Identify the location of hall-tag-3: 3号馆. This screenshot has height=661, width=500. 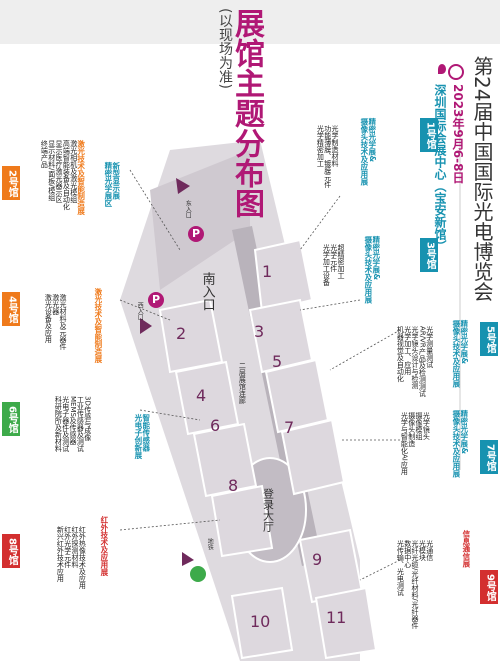
(429, 255).